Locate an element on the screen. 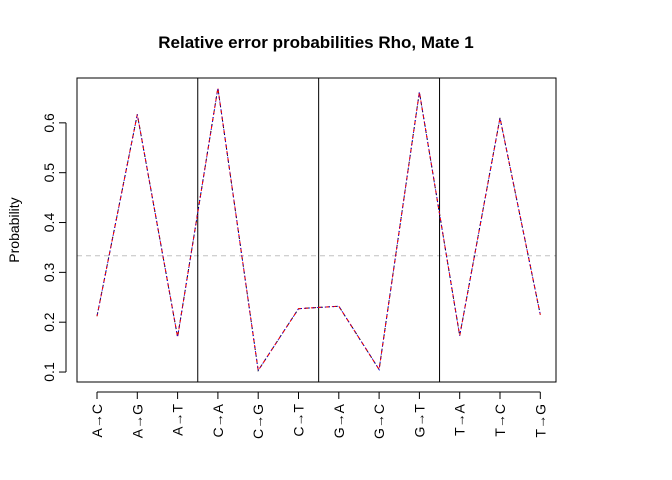 The width and height of the screenshot is (672, 480). x-tick-label: T→G is located at coordinates (540, 420).